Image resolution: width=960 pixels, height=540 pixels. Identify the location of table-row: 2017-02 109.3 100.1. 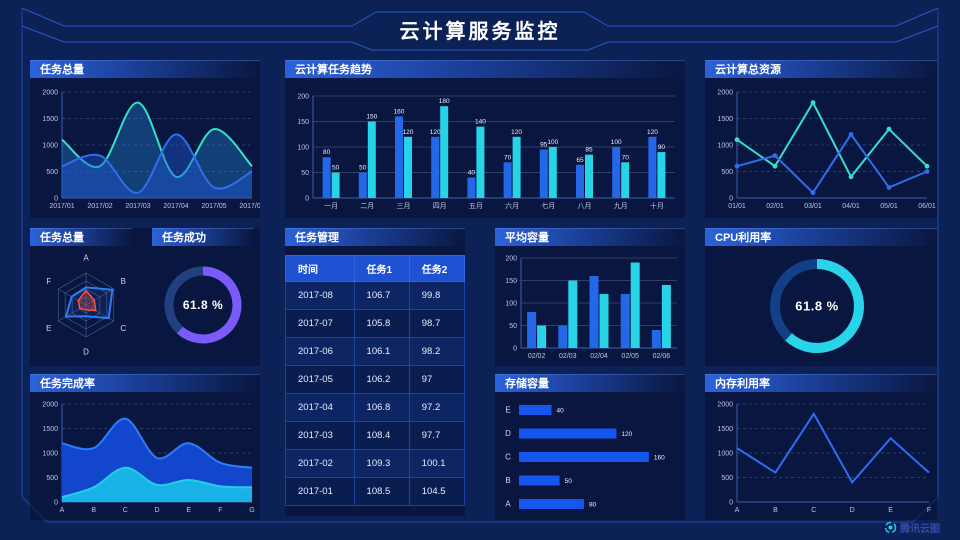
(375, 463).